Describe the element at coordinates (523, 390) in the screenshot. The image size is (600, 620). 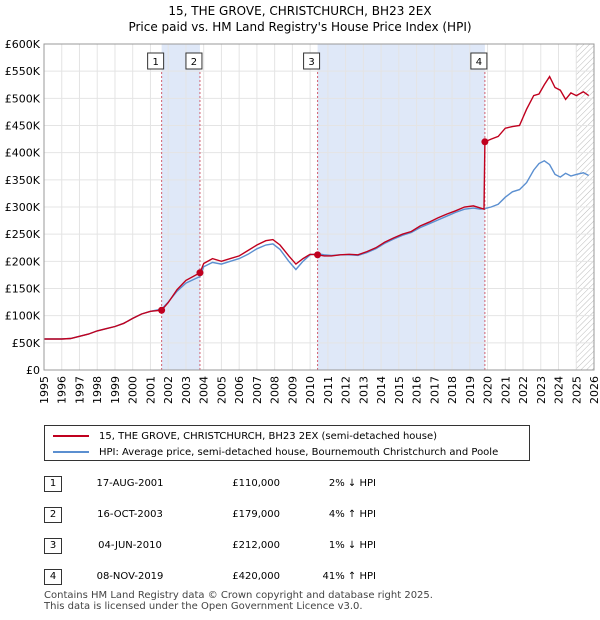
I see `x-tick-label: 2022` at that location.